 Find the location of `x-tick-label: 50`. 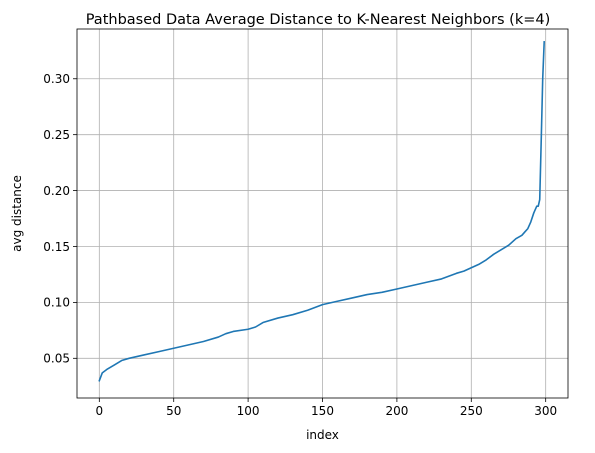

x-tick-label: 50 is located at coordinates (173, 411).